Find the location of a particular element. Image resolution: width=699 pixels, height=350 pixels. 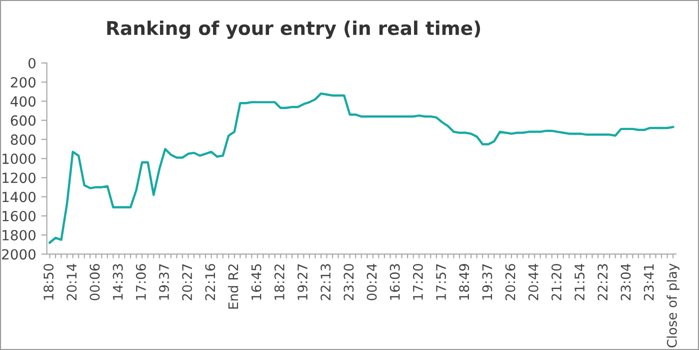

x-tick-label: 22:23 is located at coordinates (603, 282).